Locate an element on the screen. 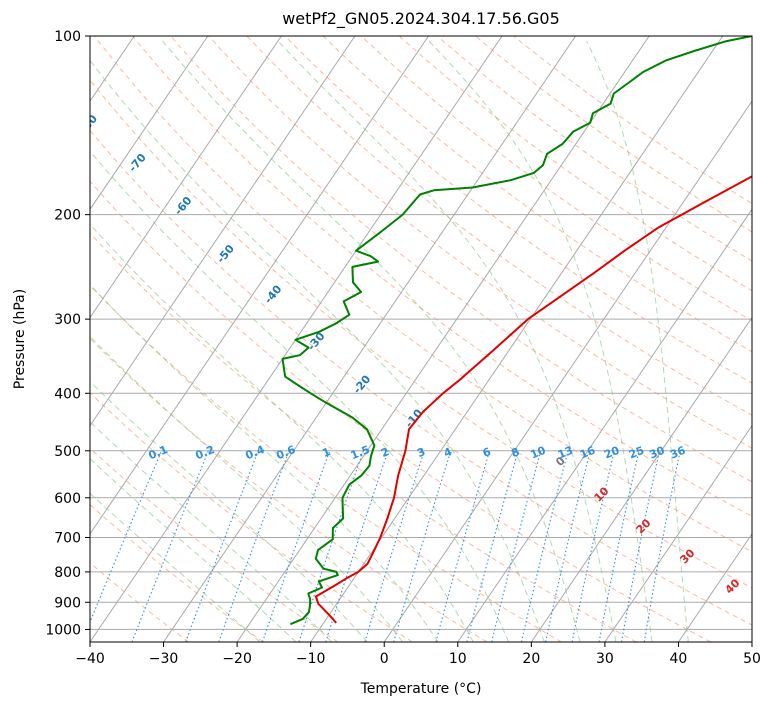 This screenshot has width=775, height=708. y-tick-label: 900 is located at coordinates (67, 603).